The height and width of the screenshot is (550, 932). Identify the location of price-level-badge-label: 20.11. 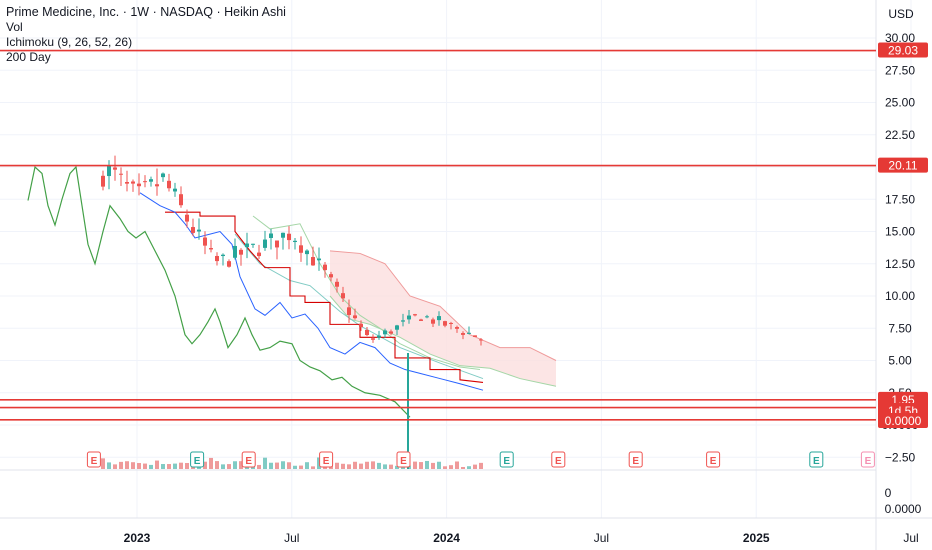
(902, 166).